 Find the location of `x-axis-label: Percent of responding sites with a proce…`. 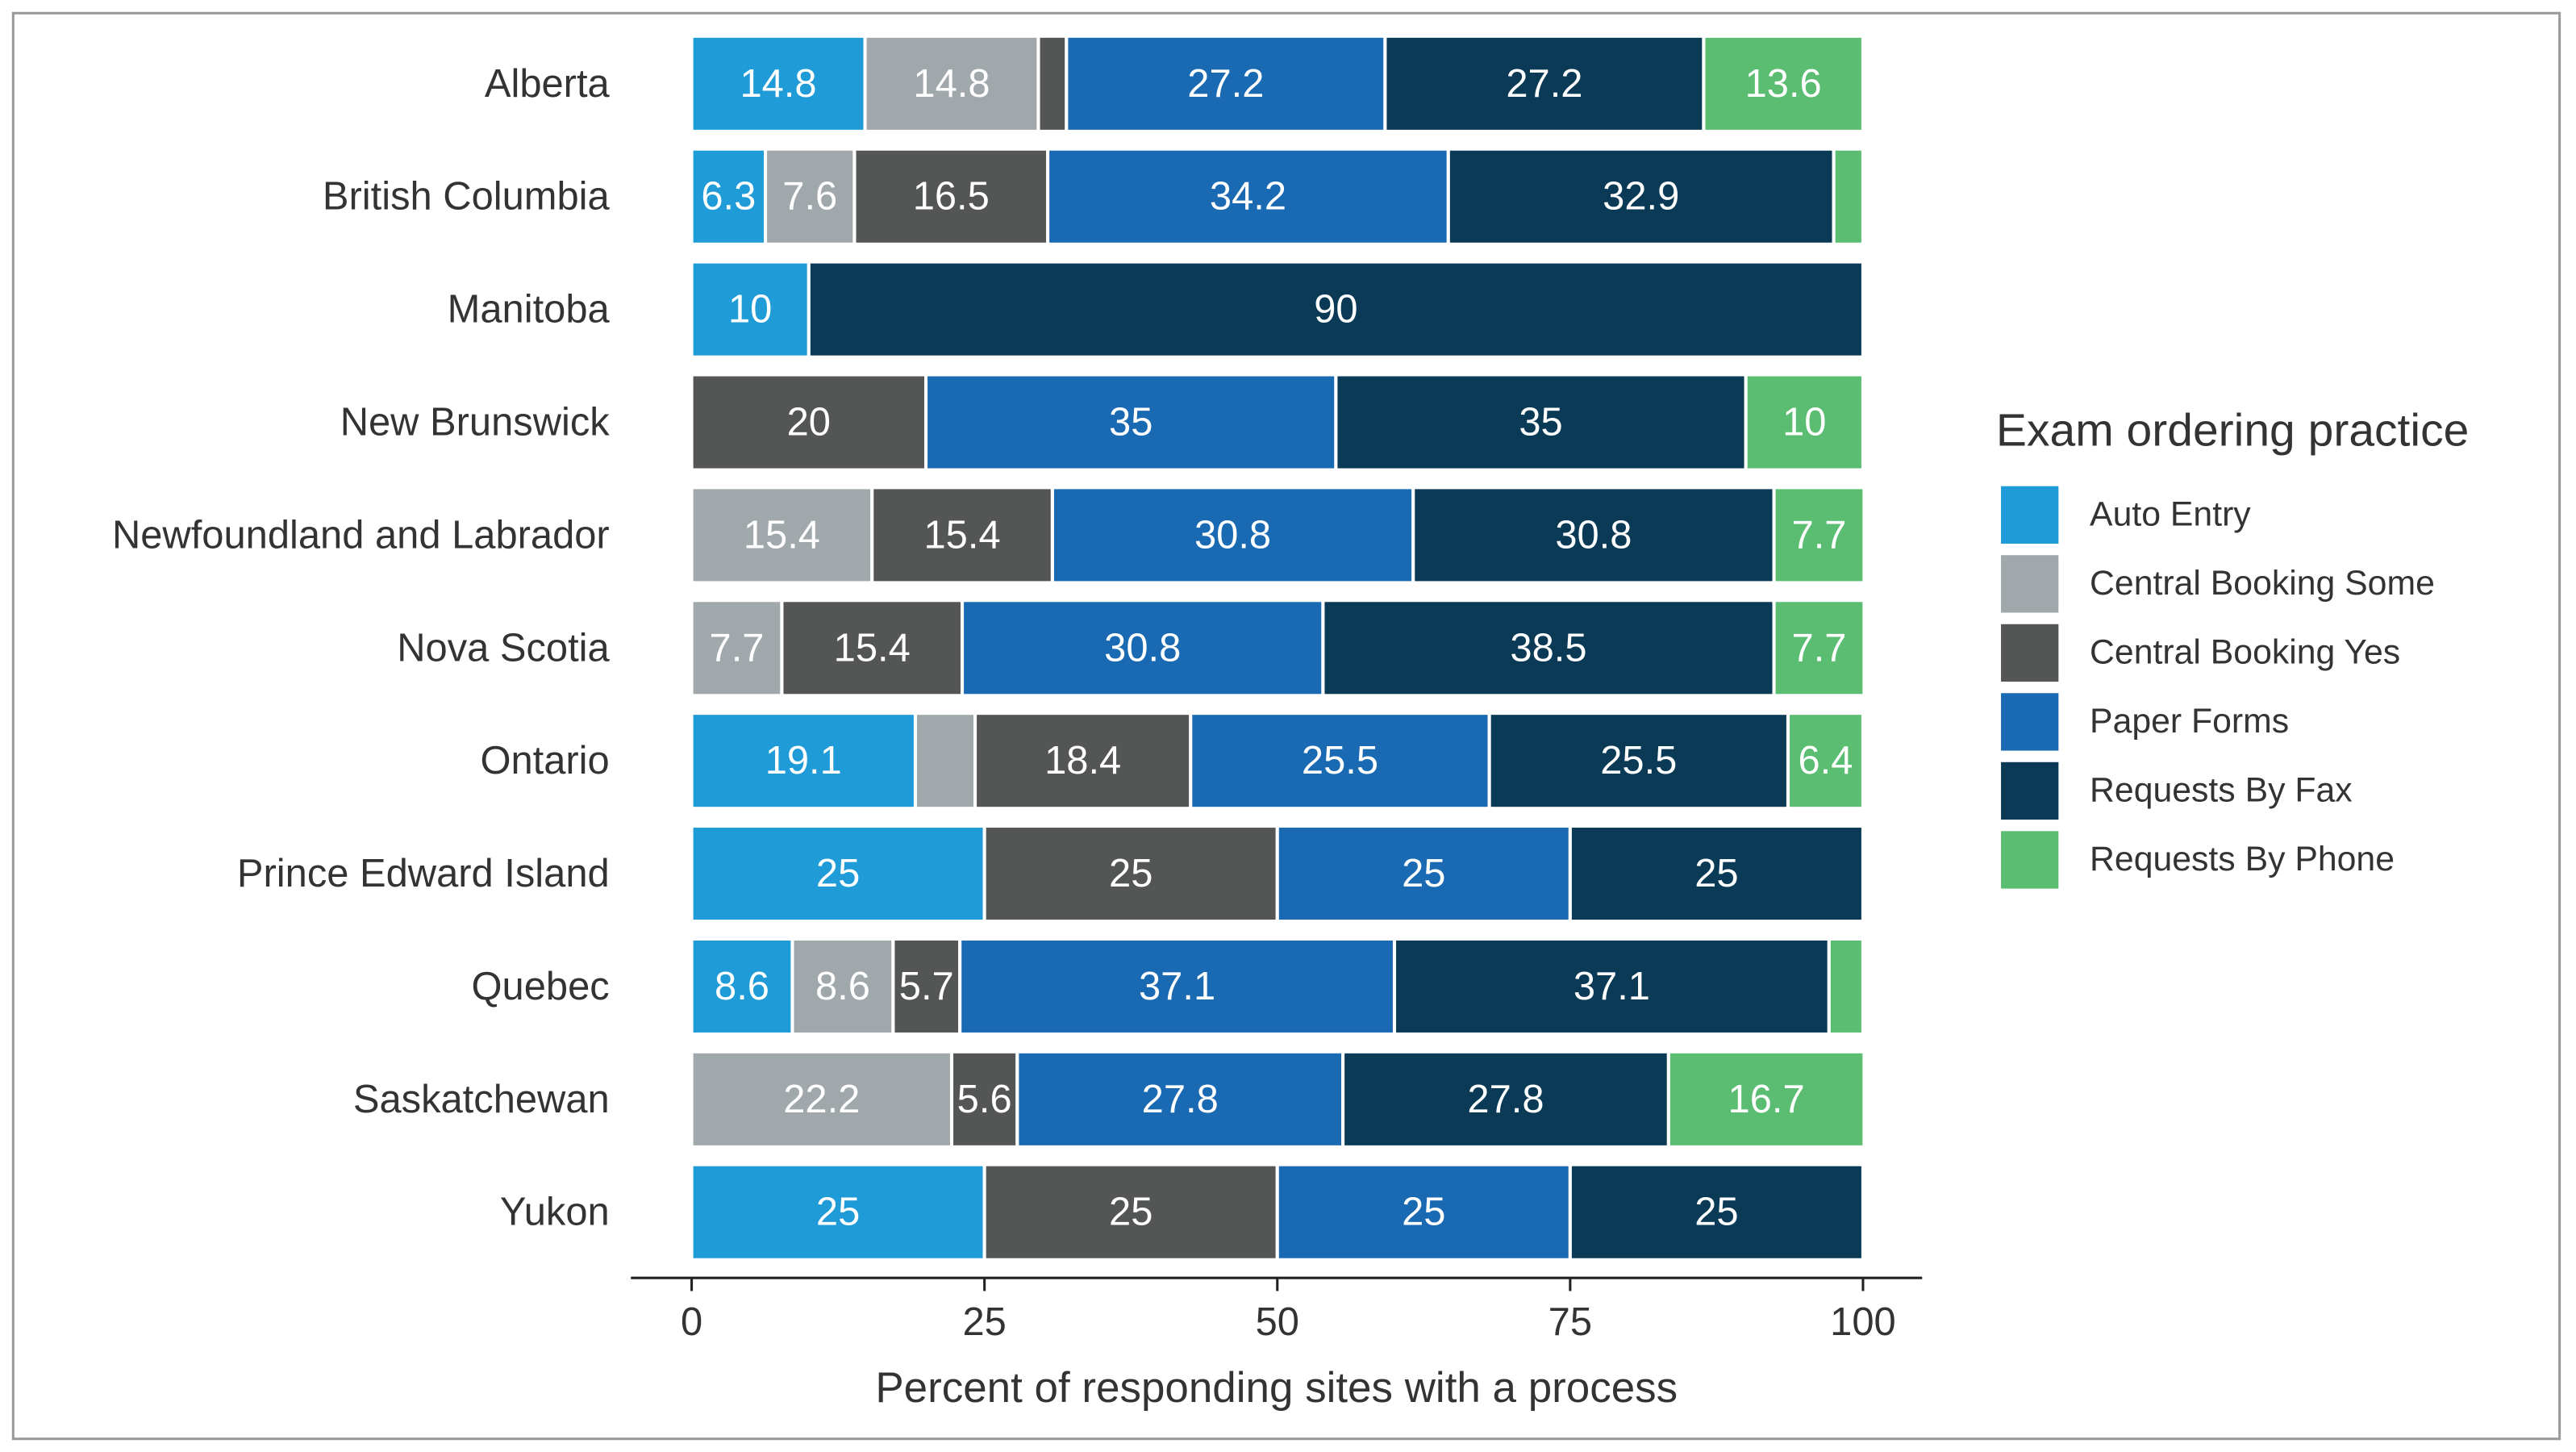

x-axis-label: Percent of responding sites with a proce… is located at coordinates (1276, 1388).